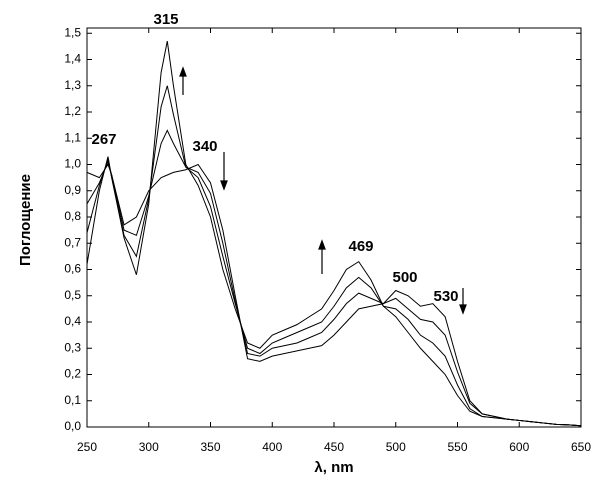  Describe the element at coordinates (72, 426) in the screenshot. I see `y-tick-label: 0,0` at that location.